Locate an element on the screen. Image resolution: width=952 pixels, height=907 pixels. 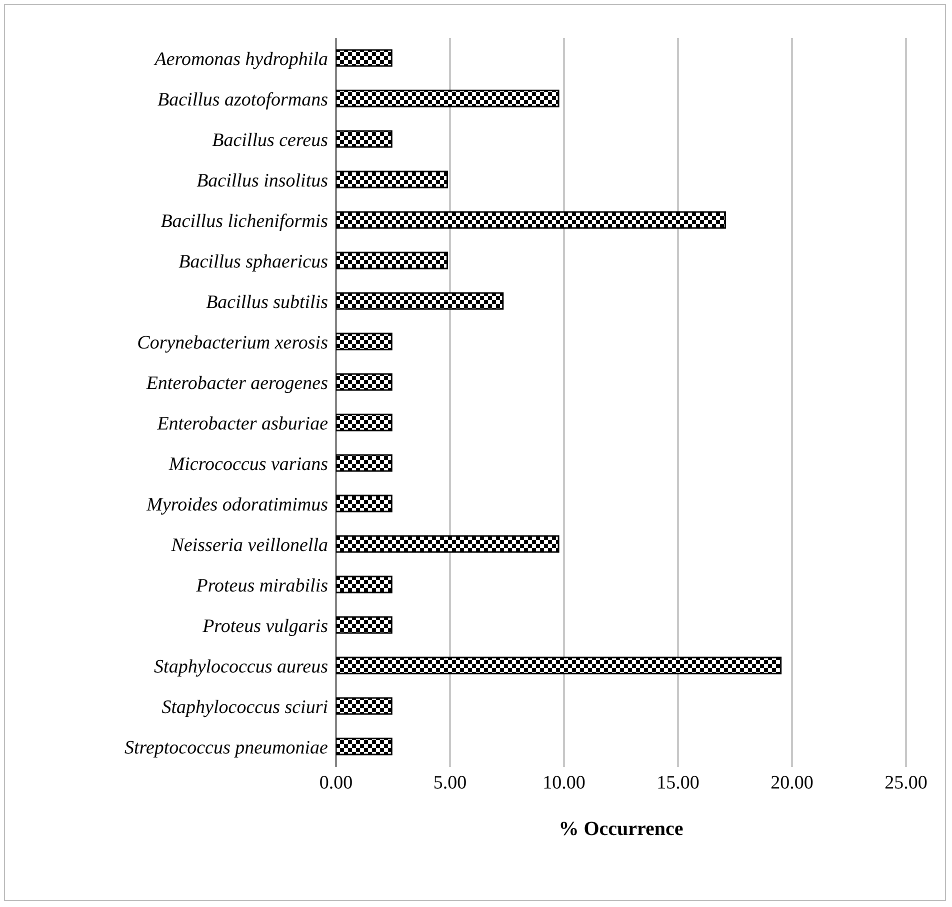
x-tick-label: 20.00 is located at coordinates (792, 783).